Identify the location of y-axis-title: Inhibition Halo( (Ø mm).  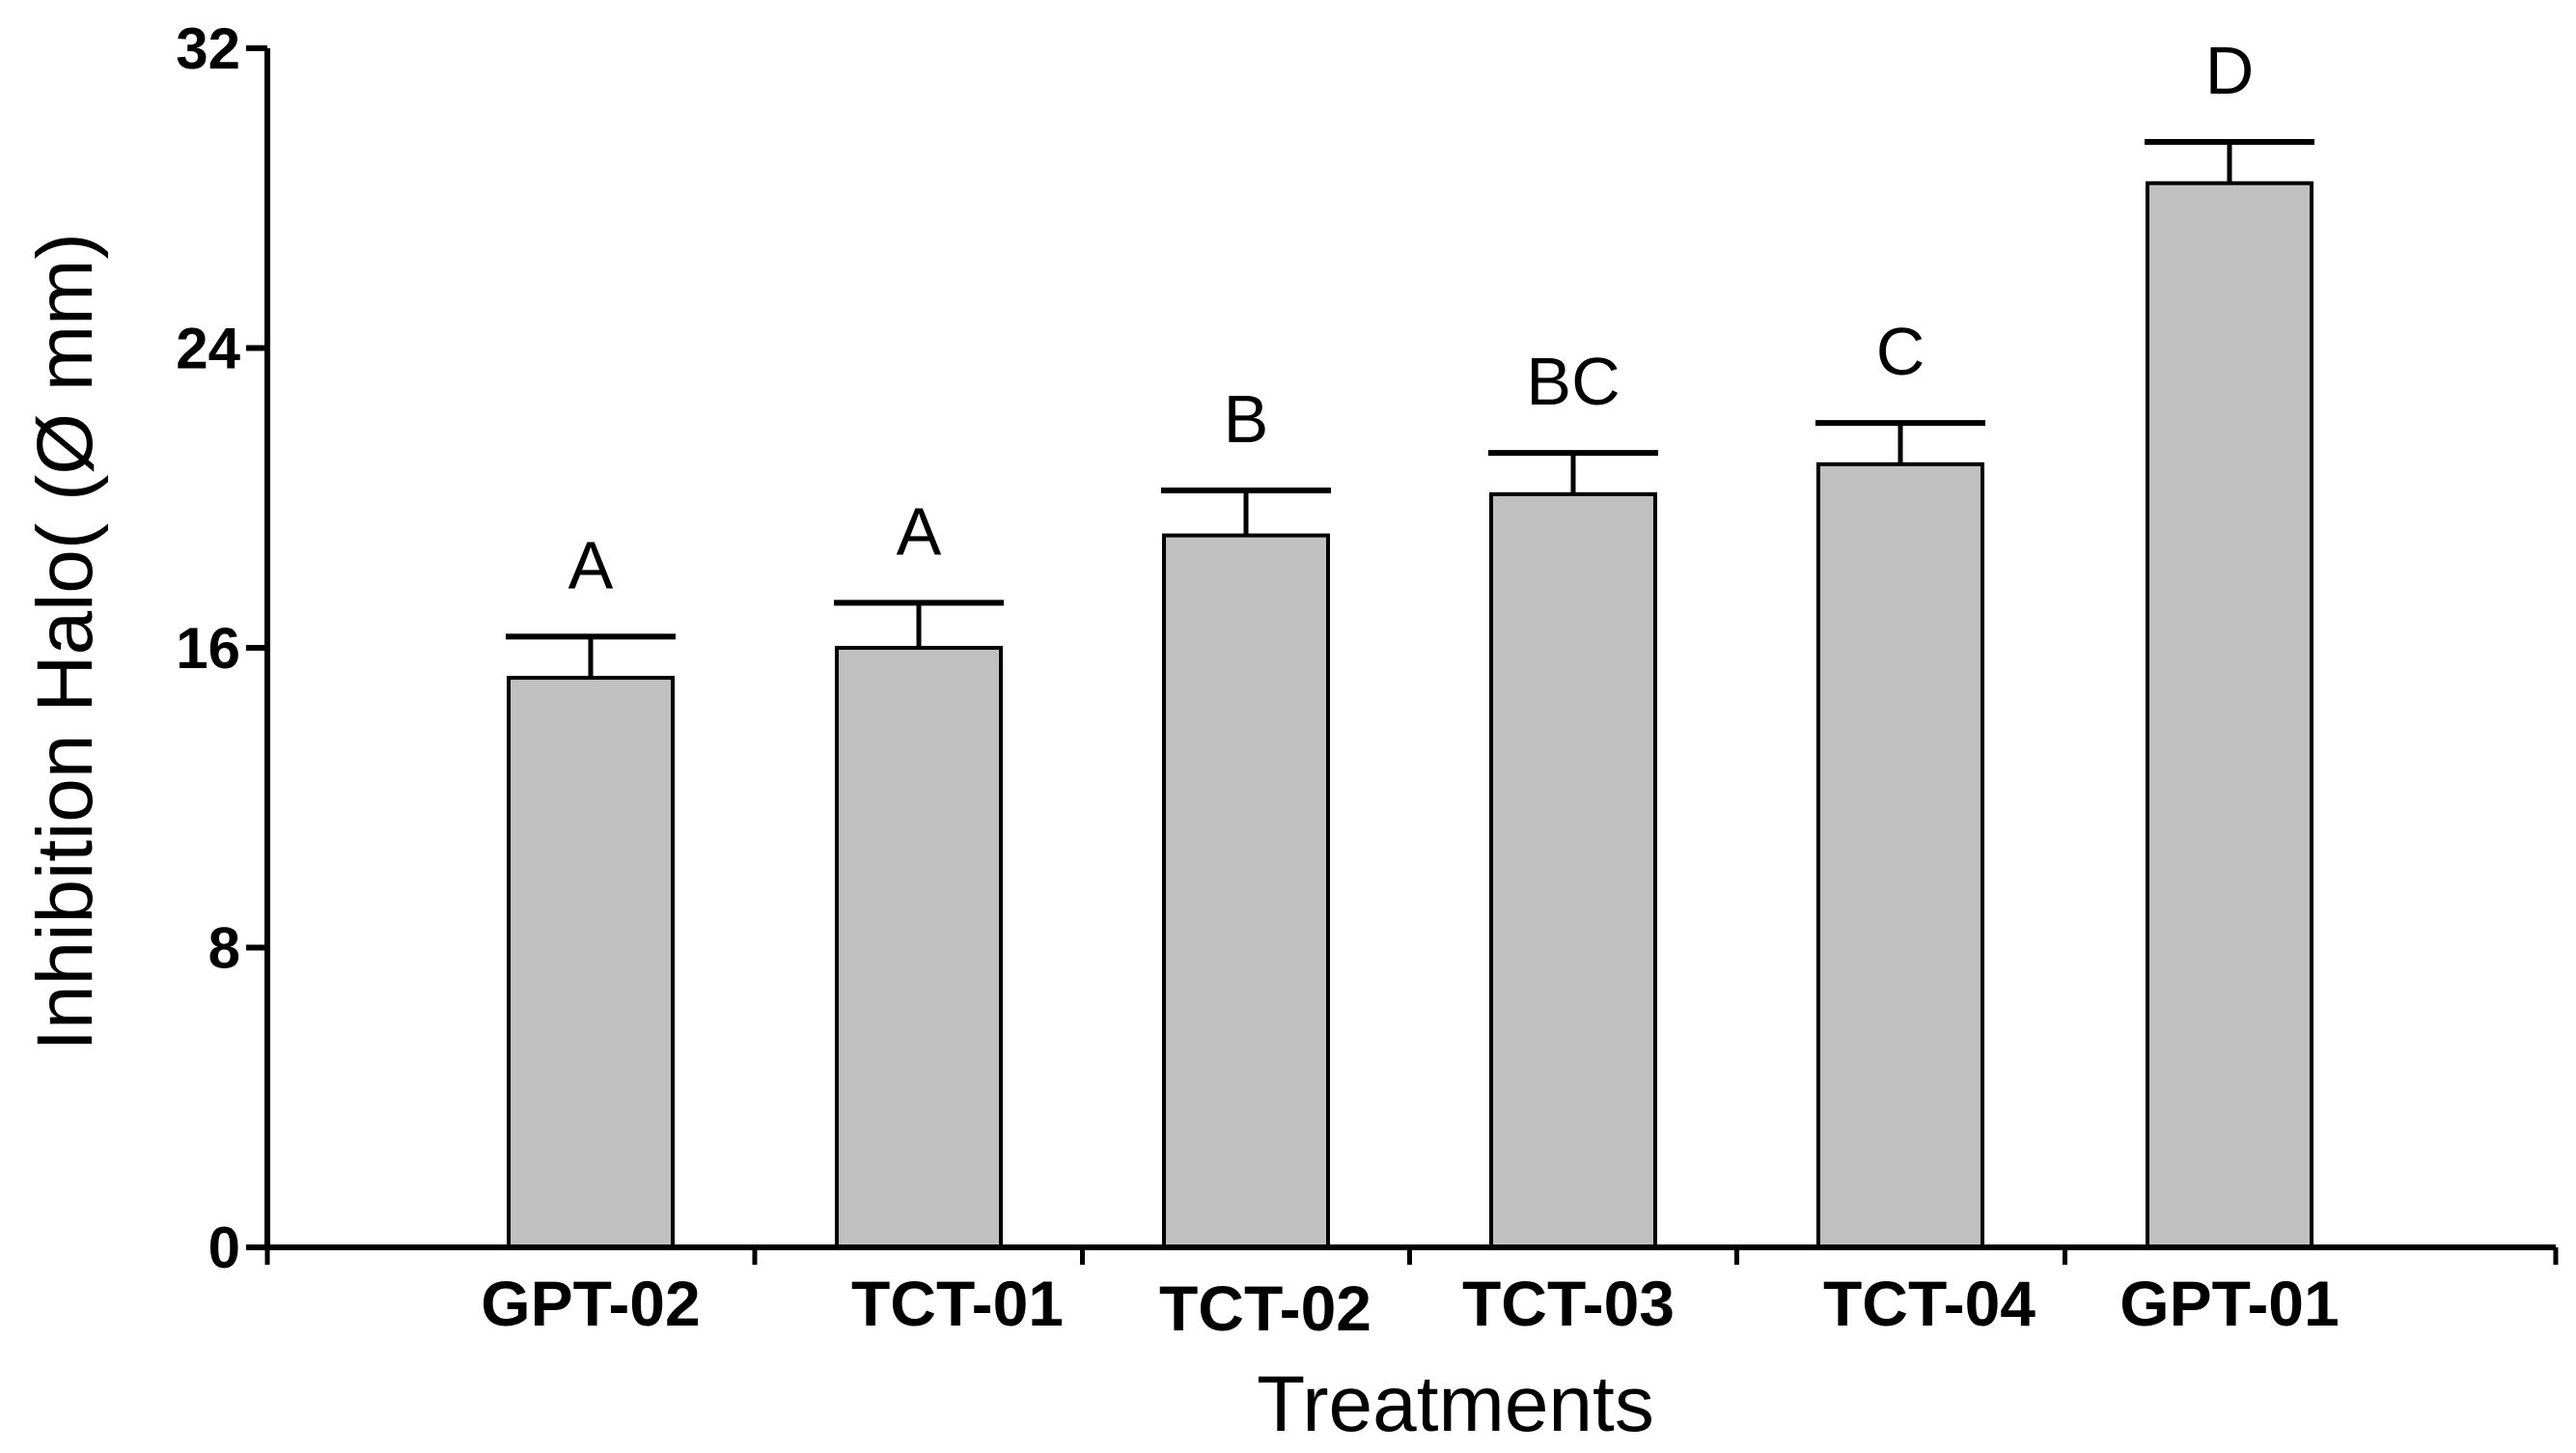
(65, 642).